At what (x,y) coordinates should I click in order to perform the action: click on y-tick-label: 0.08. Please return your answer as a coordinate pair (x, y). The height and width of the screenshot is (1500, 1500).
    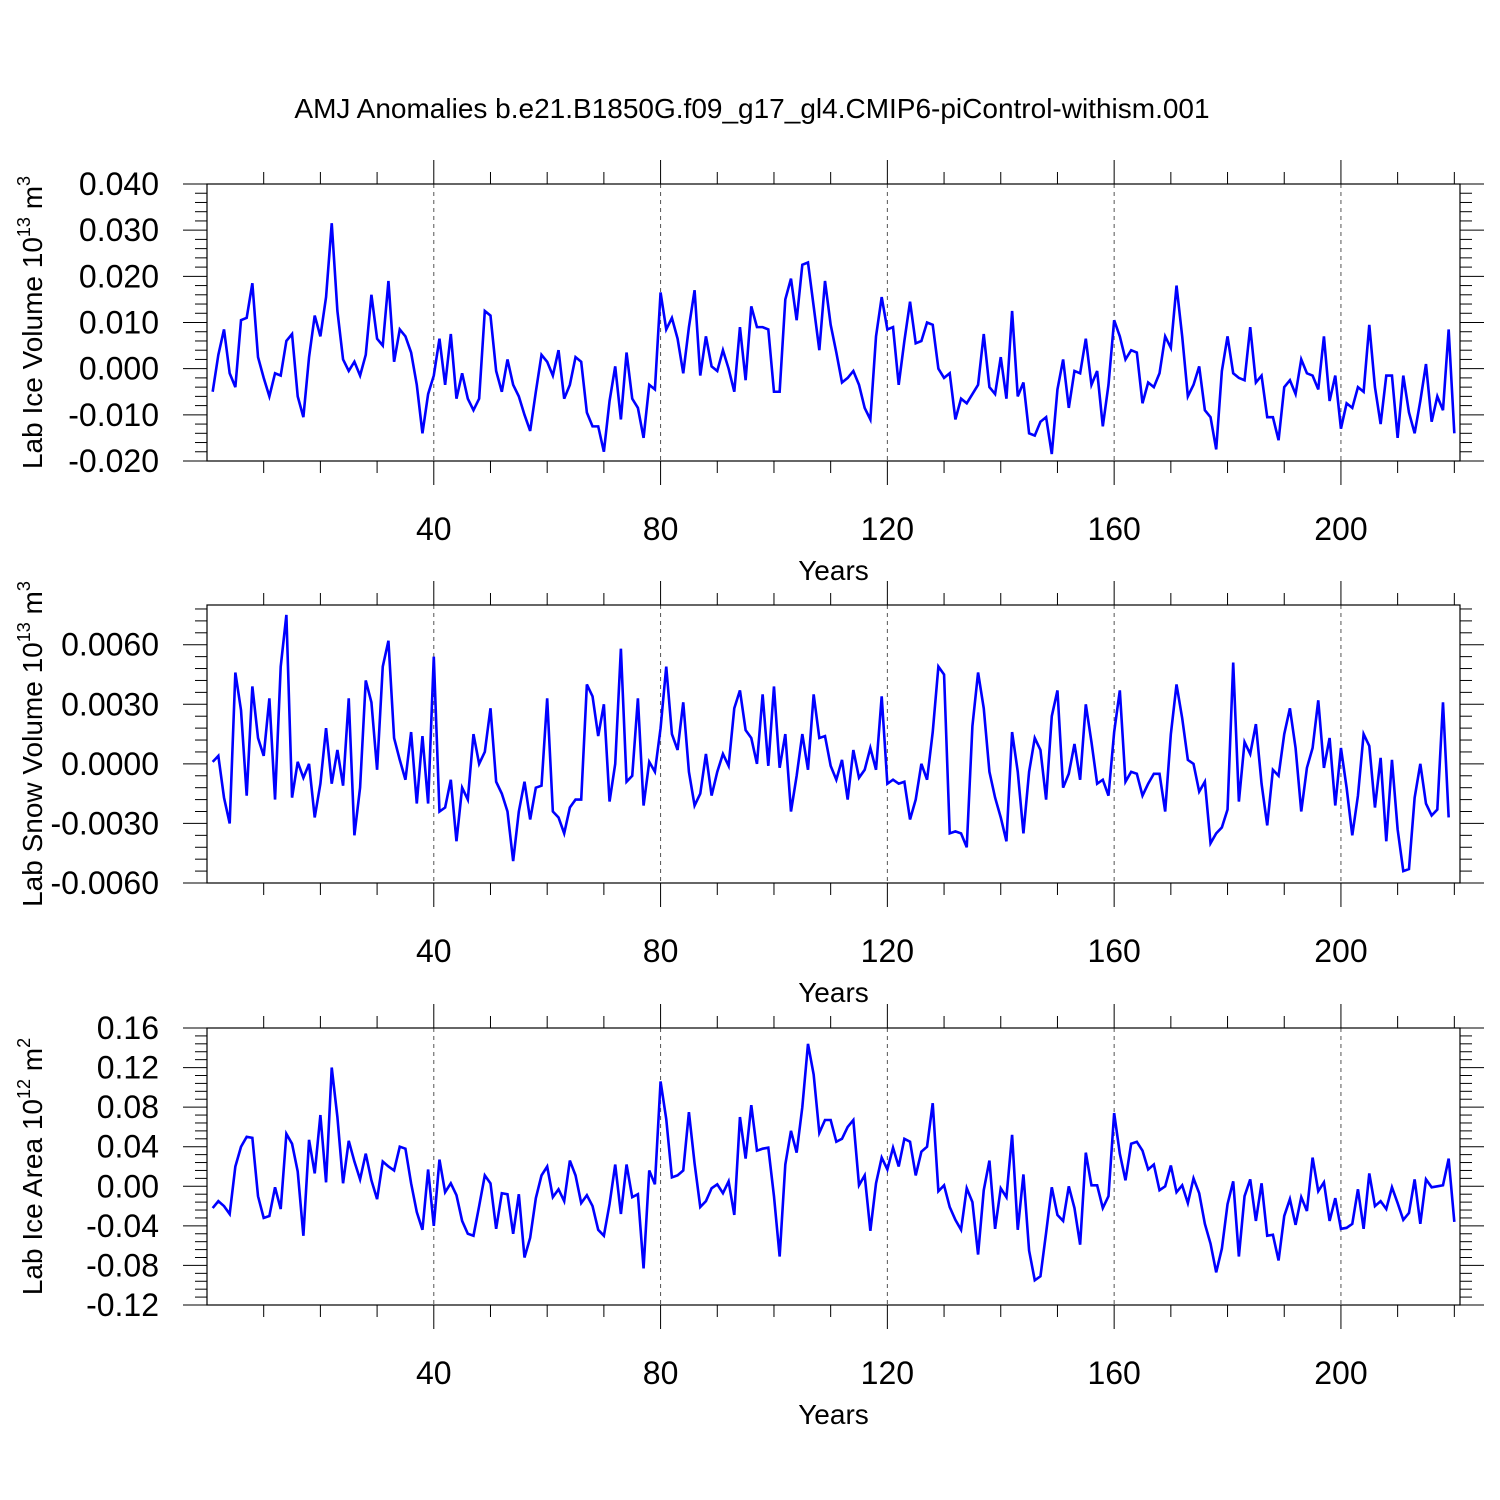
    Looking at the image, I should click on (128, 1107).